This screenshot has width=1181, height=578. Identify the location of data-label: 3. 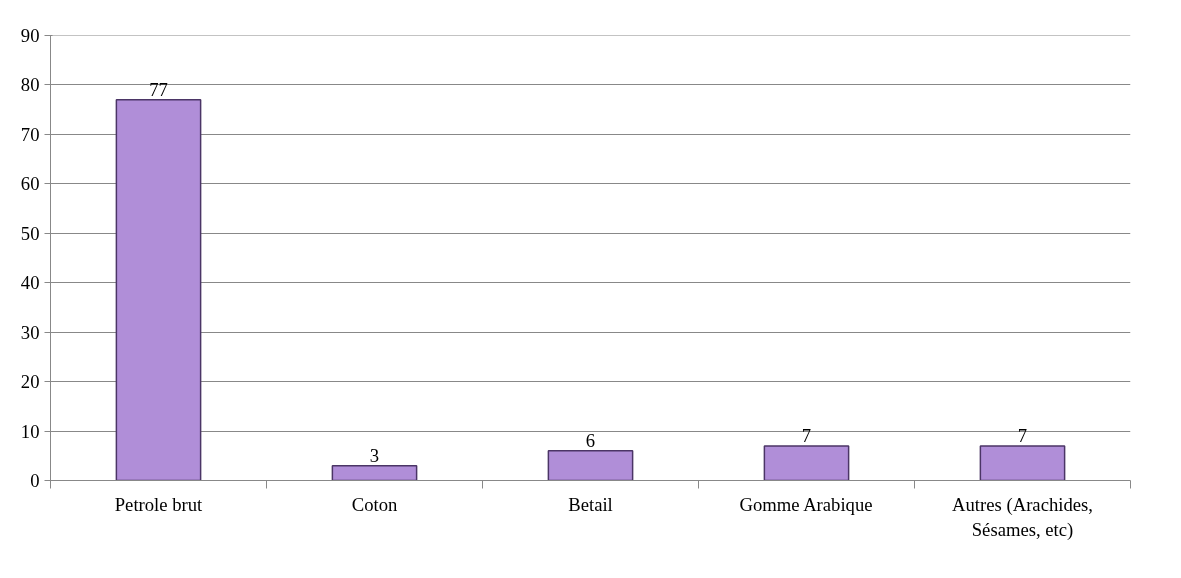
(374, 455).